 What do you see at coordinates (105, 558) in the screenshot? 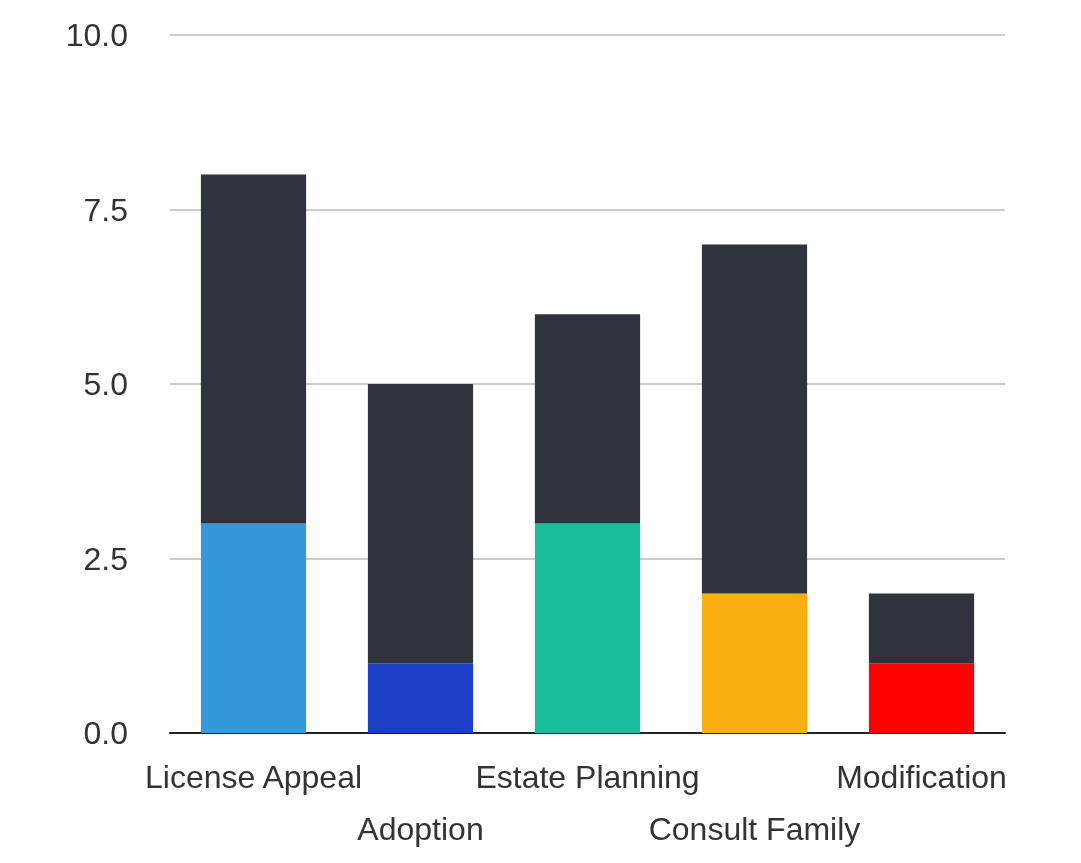
I see `y-tick-label: 2.5` at bounding box center [105, 558].